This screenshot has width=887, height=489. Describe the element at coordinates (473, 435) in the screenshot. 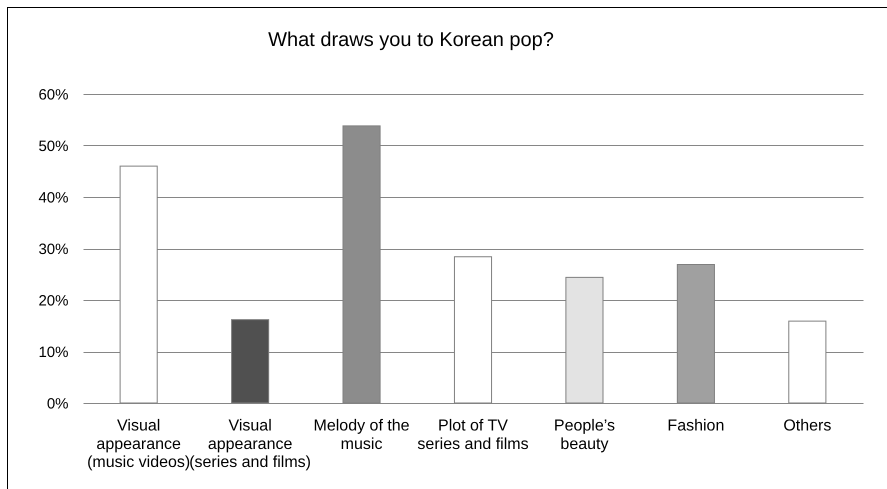

I see `x-tick-label: Plot of TV series and films` at that location.